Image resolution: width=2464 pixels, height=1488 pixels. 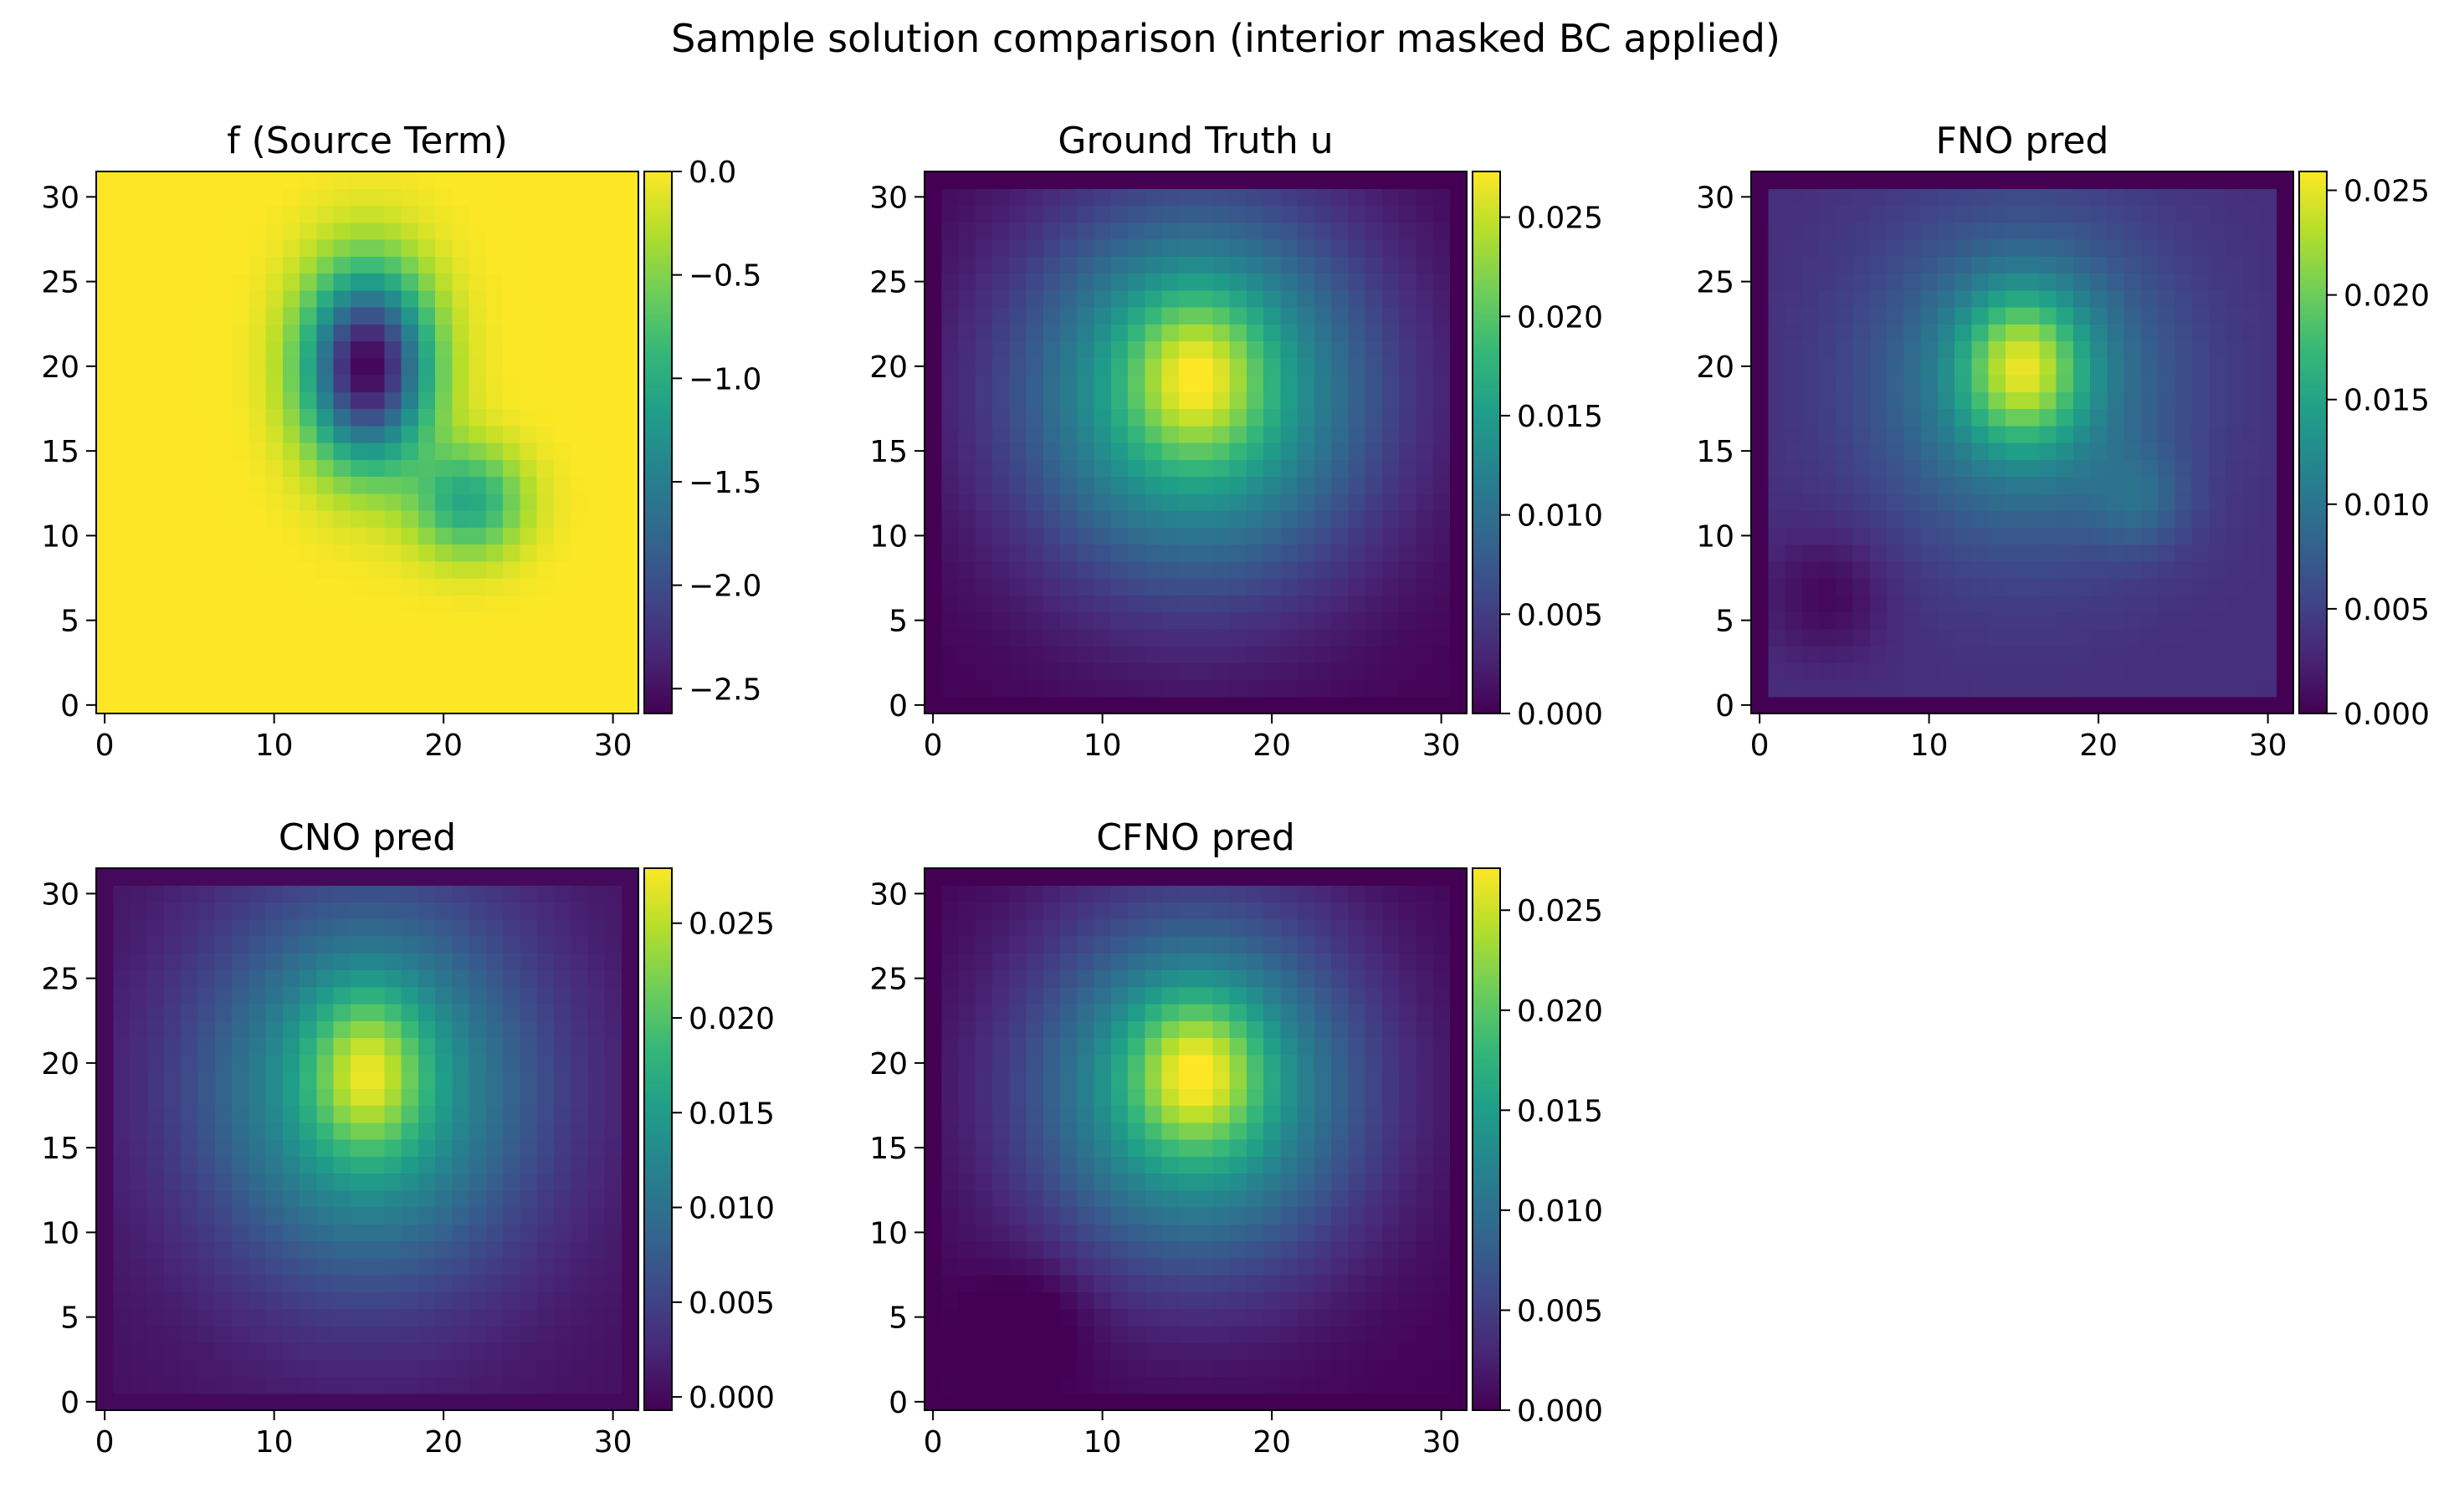 I want to click on colorbar-tick-label: 0.0, so click(x=712, y=173).